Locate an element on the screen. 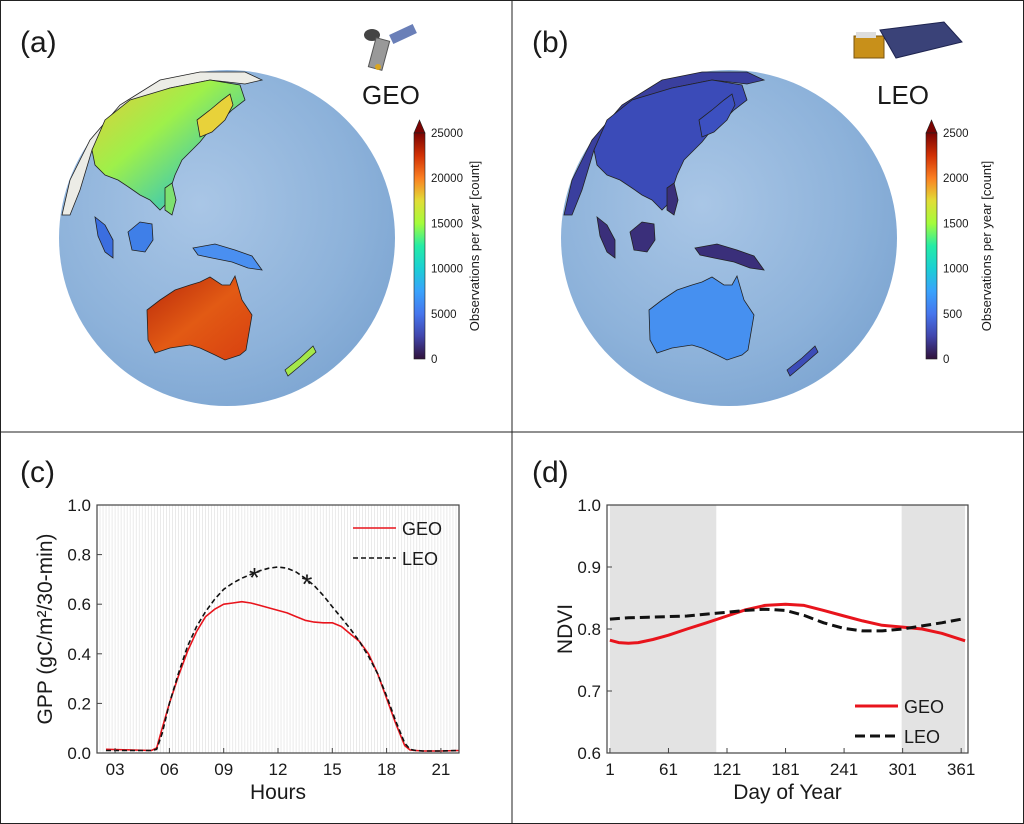  x-tick-label: 15 is located at coordinates (332, 769).